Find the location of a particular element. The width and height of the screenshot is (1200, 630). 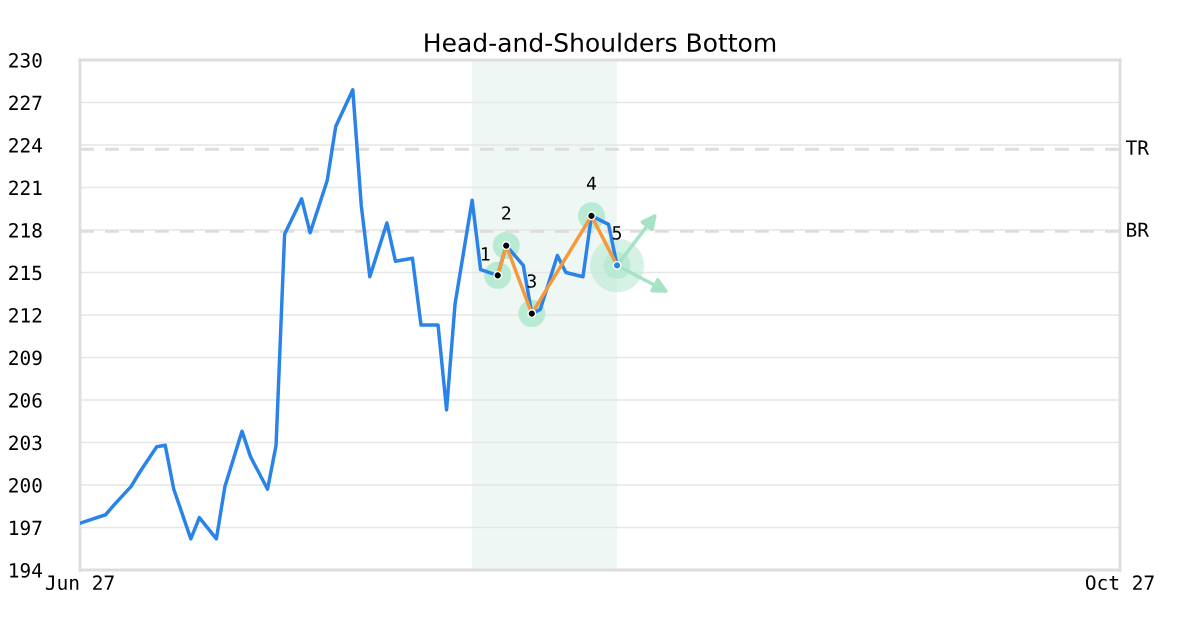

y-tick-label: 215 is located at coordinates (25, 273).